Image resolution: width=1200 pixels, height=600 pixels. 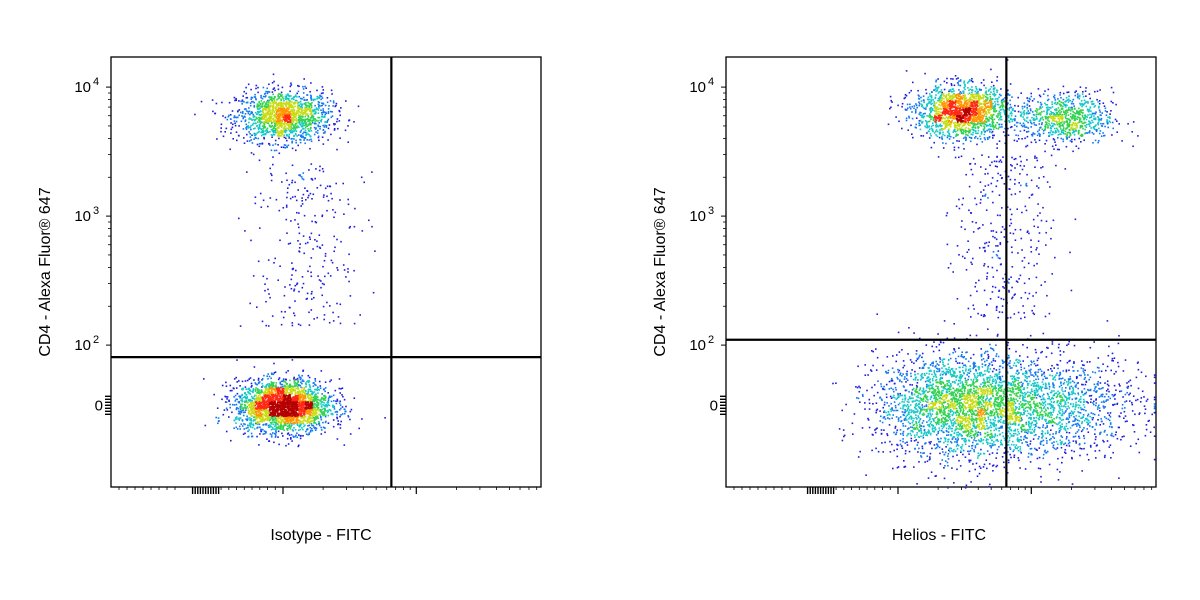 I want to click on y-tick-label: 0, so click(x=99, y=405).